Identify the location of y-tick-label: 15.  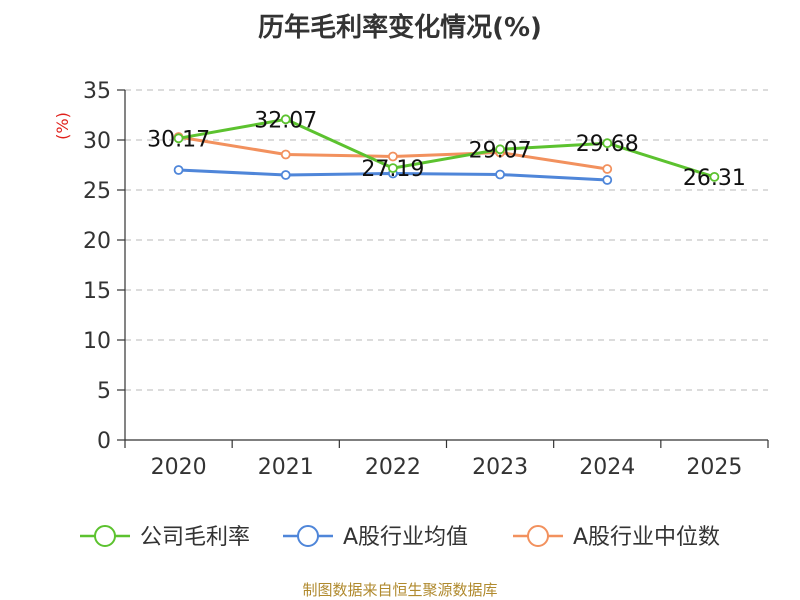
(97, 291).